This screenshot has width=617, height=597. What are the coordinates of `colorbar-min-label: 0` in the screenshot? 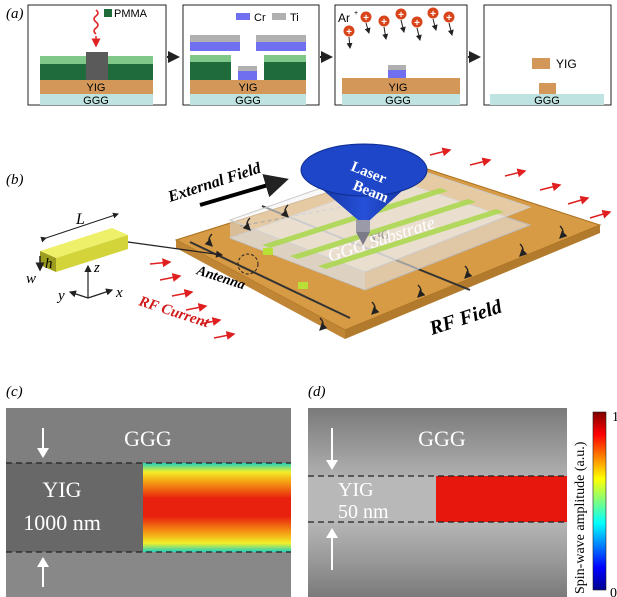 It's located at (613, 591).